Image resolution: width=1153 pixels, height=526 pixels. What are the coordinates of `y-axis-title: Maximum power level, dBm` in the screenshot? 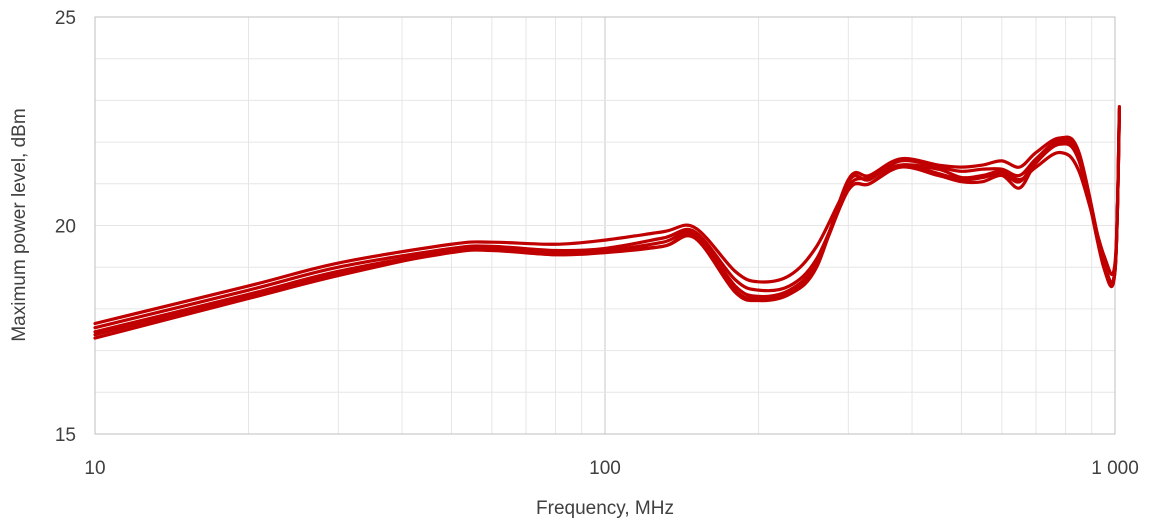 It's located at (19, 224).